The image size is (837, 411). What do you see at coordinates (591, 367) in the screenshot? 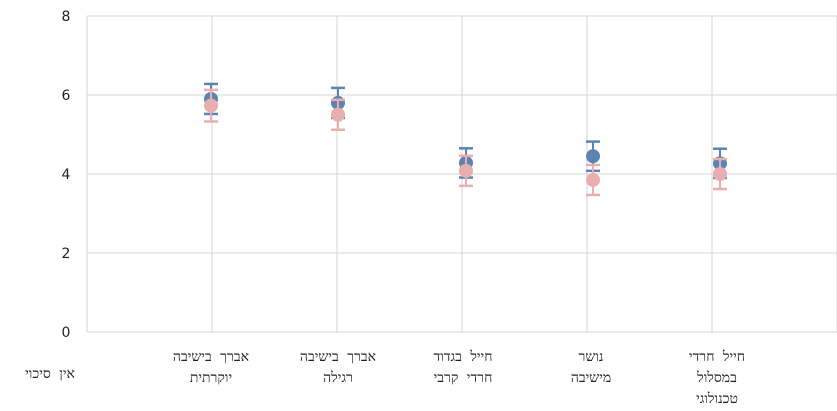
I see `x-tick-label: נושר מישיבה` at bounding box center [591, 367].